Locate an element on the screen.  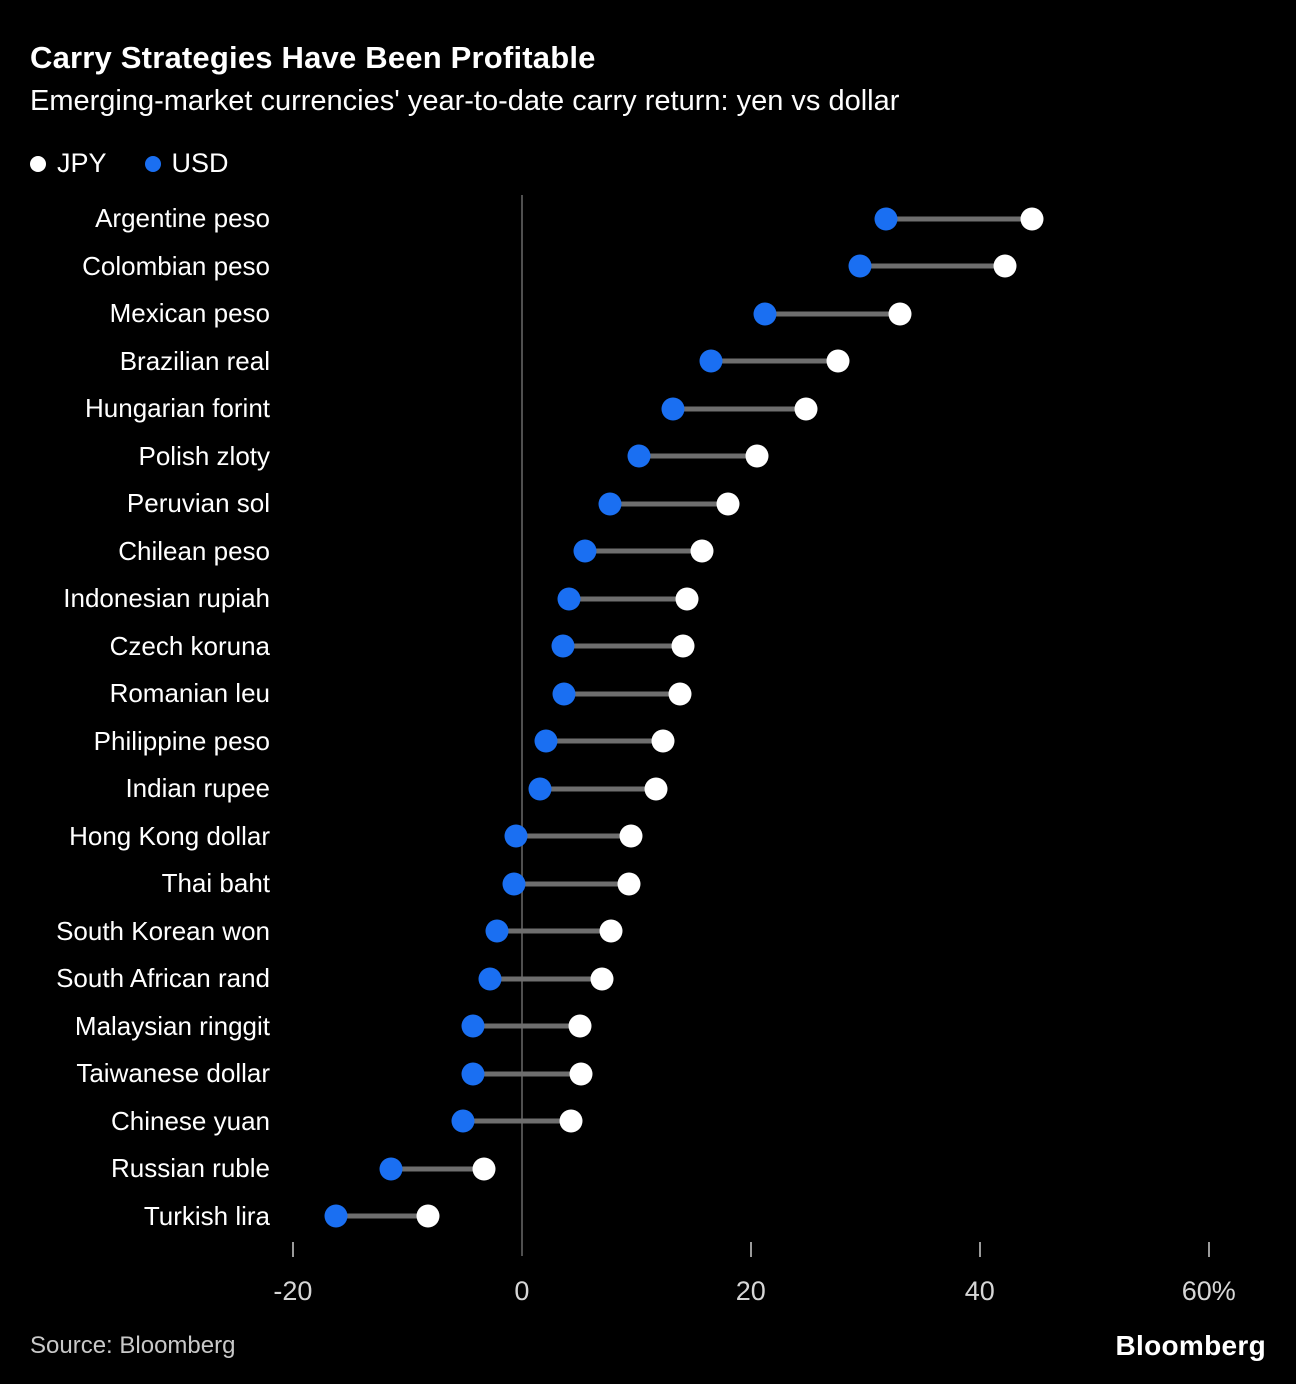
category-label: Brazilian real is located at coordinates (194, 360).